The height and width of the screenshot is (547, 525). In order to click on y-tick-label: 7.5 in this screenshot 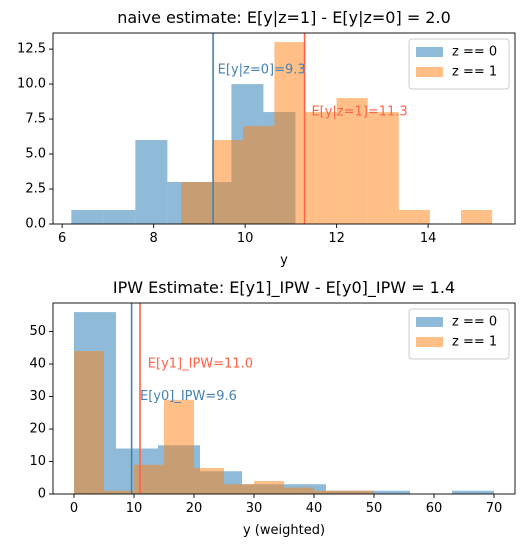, I will do `click(35, 119)`.